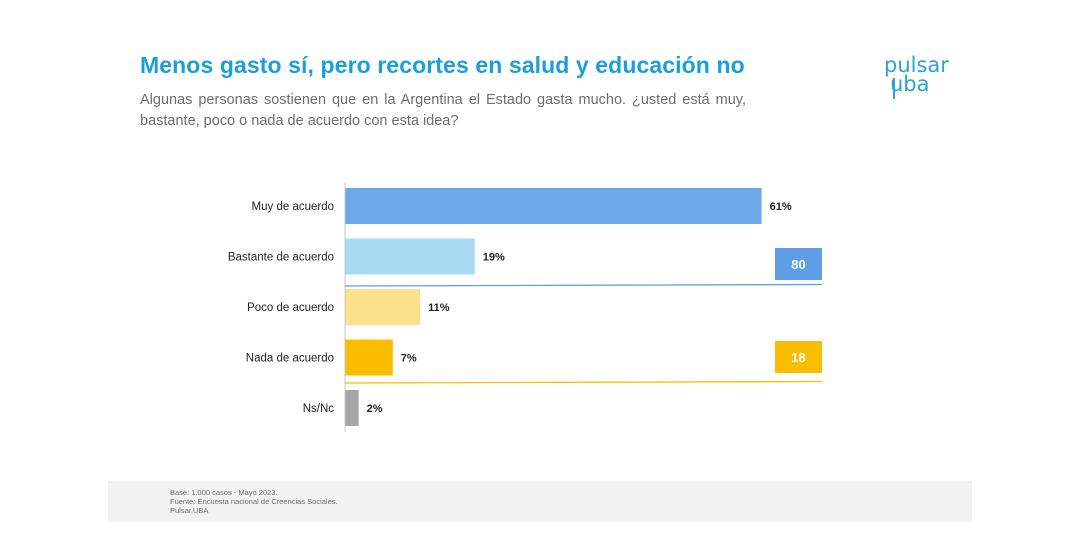  What do you see at coordinates (281, 258) in the screenshot?
I see `category-label: Bastante de acuerdo` at bounding box center [281, 258].